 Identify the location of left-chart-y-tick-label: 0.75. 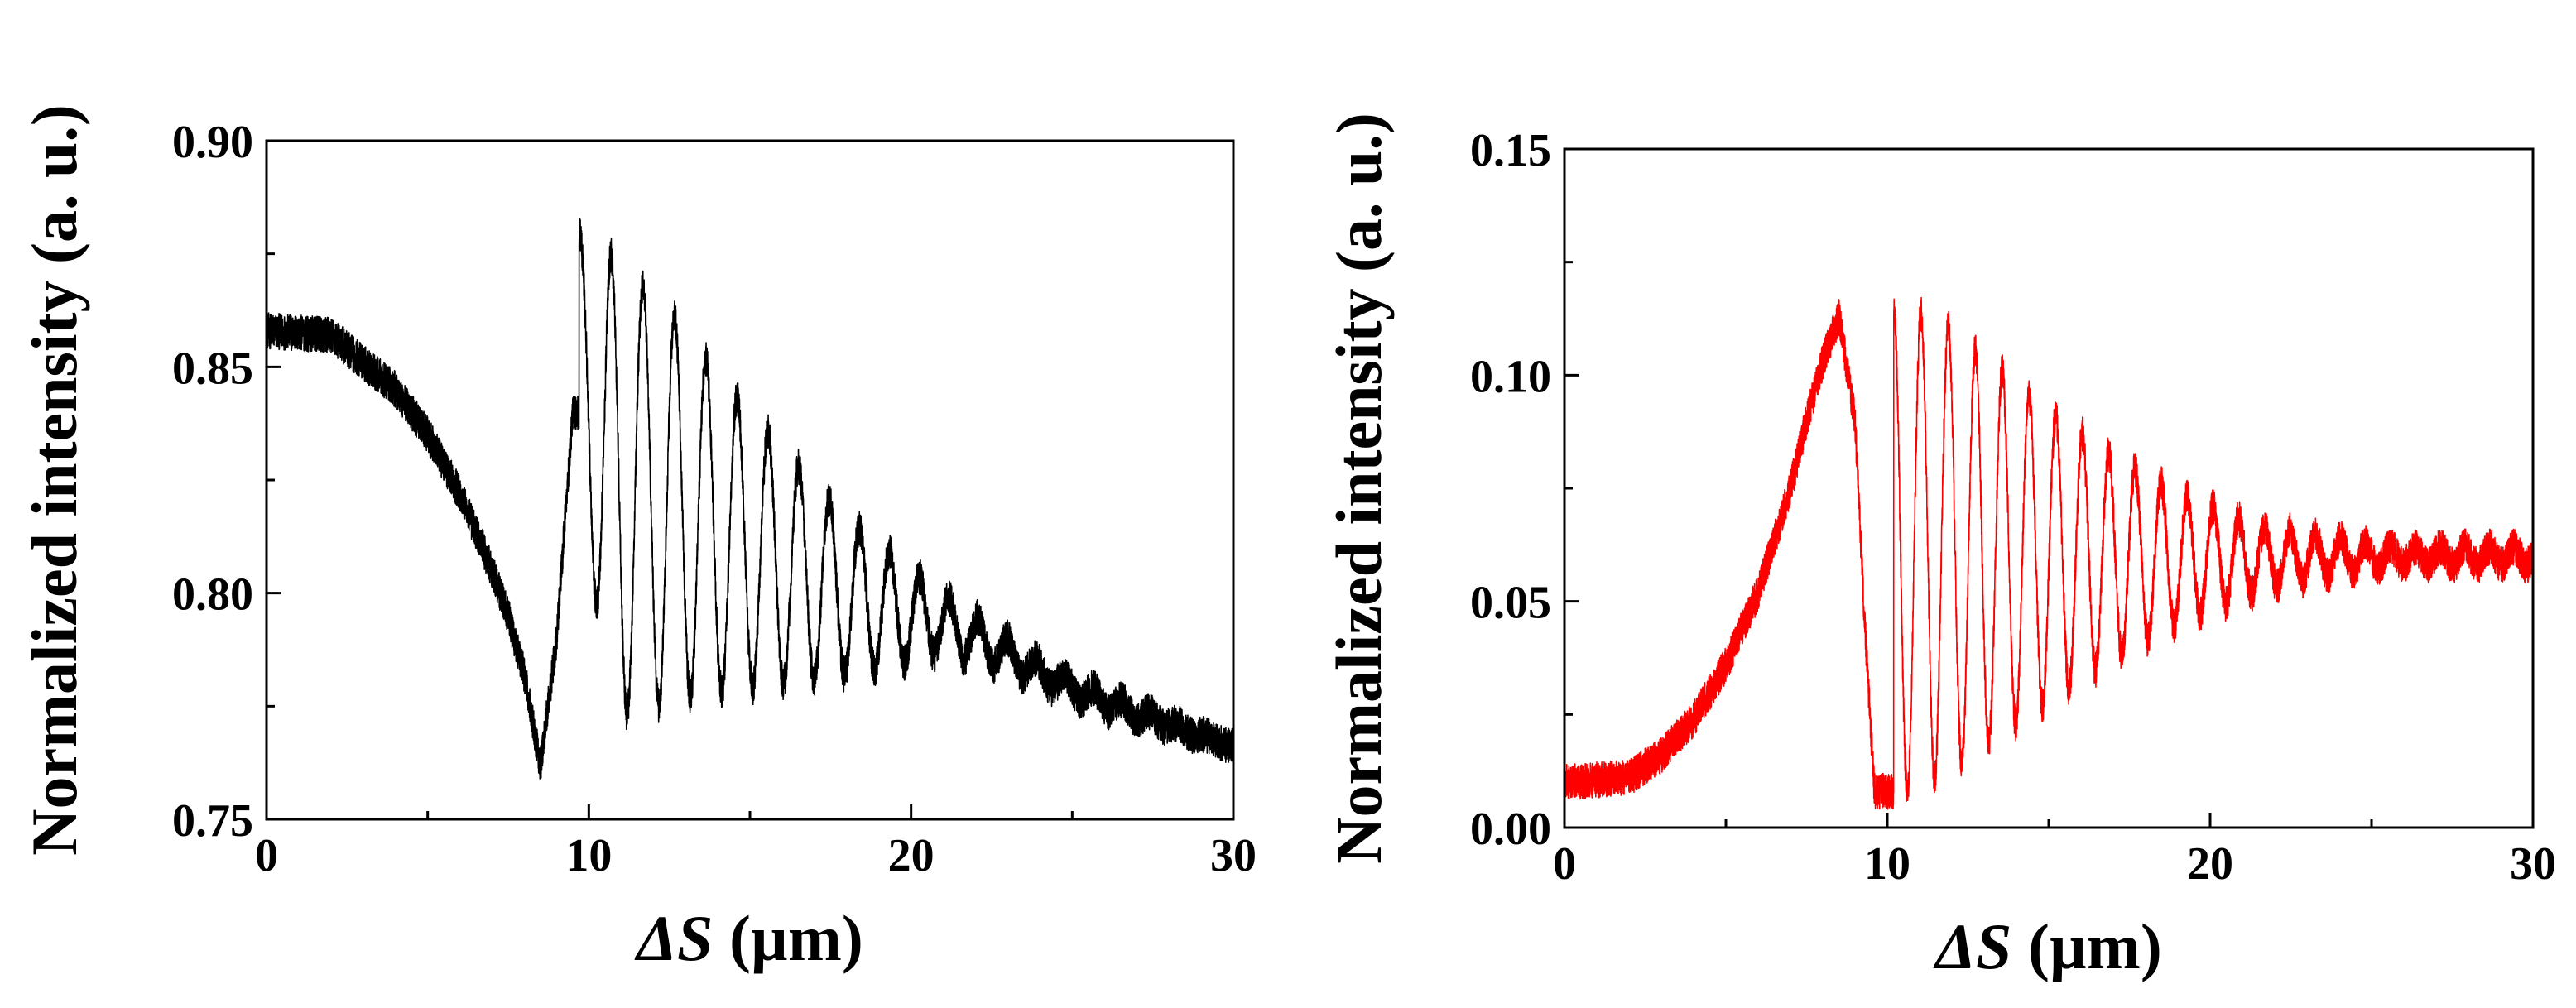
(212, 821).